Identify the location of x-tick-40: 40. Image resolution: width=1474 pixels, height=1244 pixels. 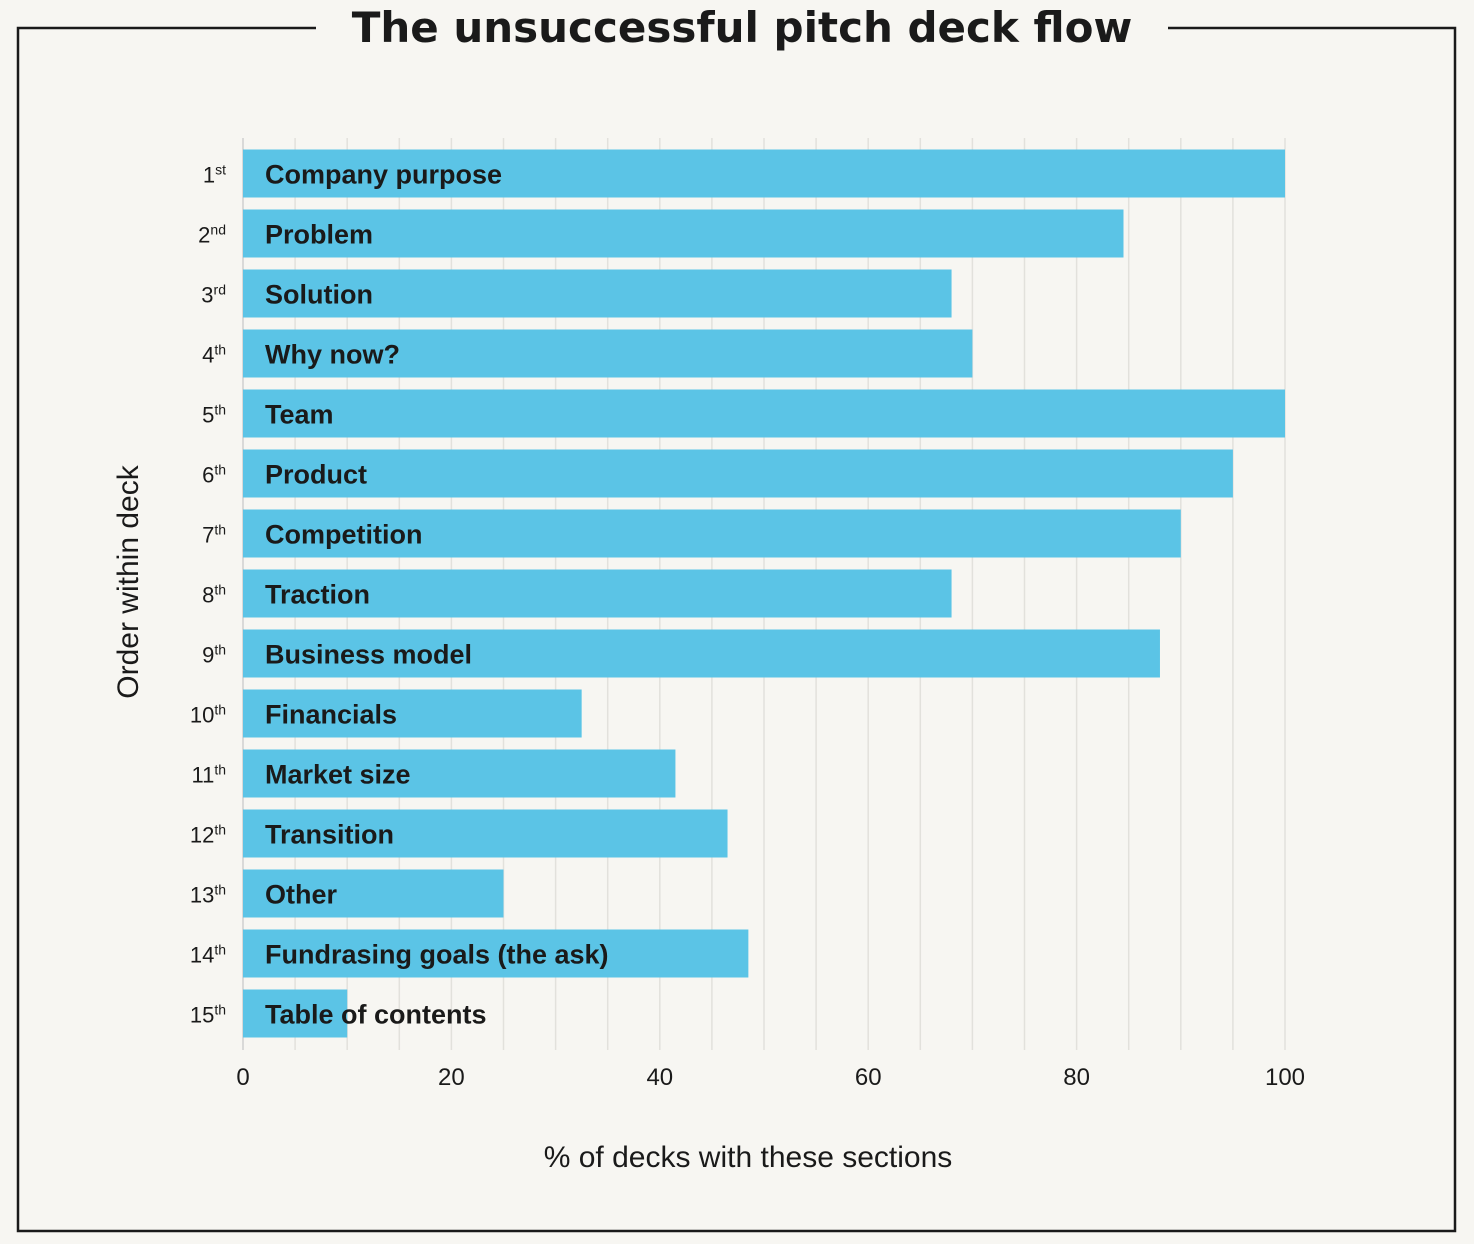
(659, 1077).